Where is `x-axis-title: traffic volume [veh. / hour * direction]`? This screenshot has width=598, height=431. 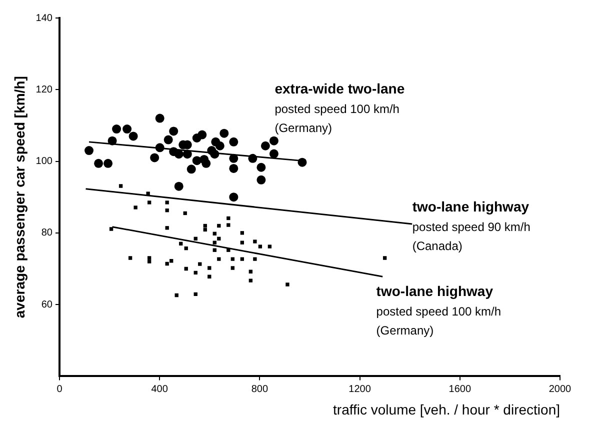
x-axis-title: traffic volume [veh. / hour * direction] is located at coordinates (446, 409).